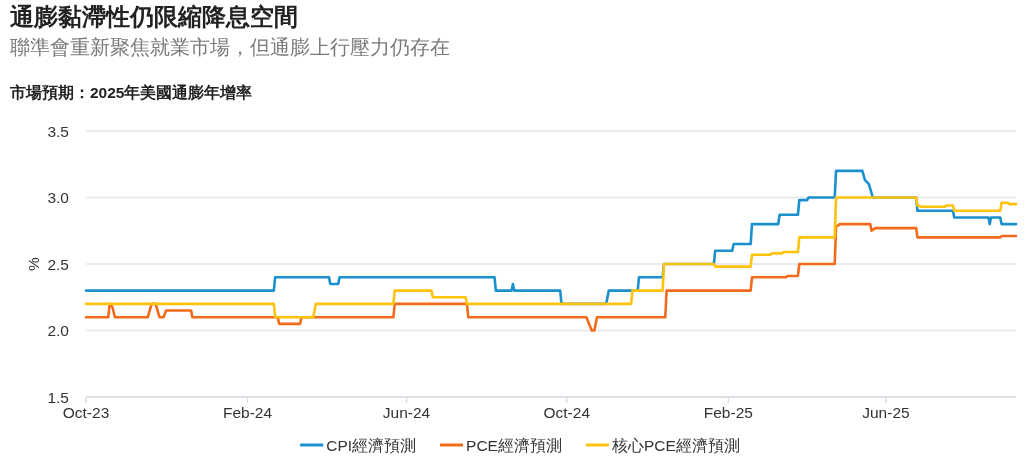  What do you see at coordinates (58, 397) in the screenshot?
I see `y-tick-label: 1.5` at bounding box center [58, 397].